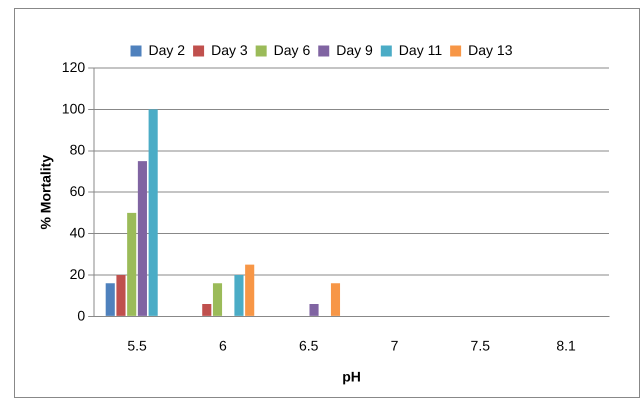 This screenshot has height=400, width=643. What do you see at coordinates (490, 50) in the screenshot?
I see `legend-label: Day 13` at bounding box center [490, 50].